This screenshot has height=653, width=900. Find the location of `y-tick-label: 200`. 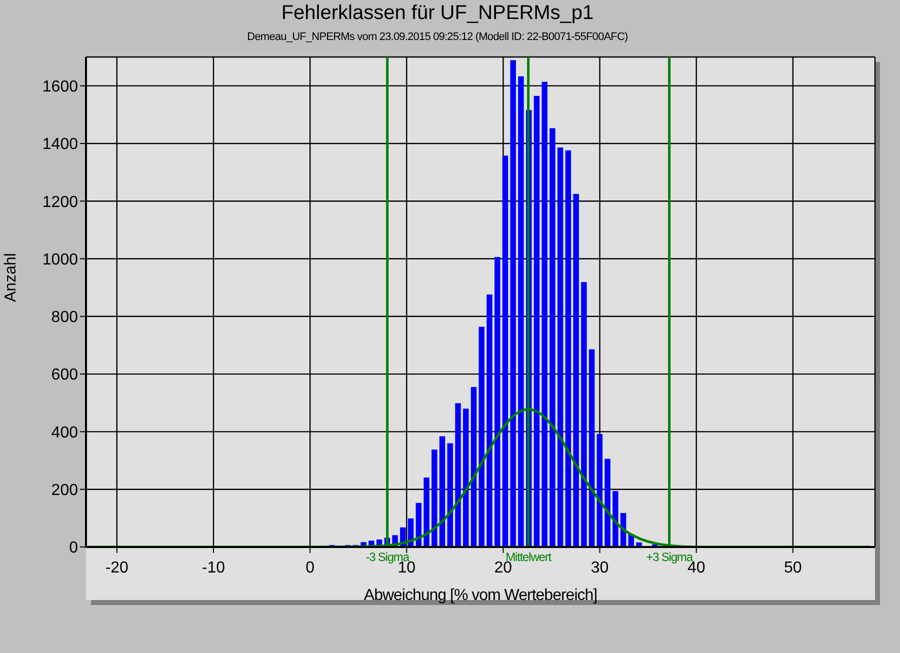

y-tick-label: 200 is located at coordinates (64, 491).